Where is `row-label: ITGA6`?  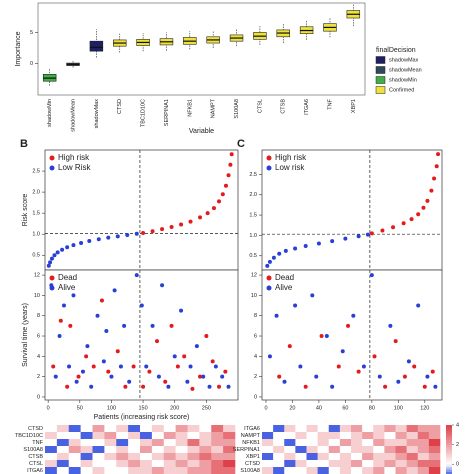
row-label: ITGA6 is located at coordinates (35, 471).